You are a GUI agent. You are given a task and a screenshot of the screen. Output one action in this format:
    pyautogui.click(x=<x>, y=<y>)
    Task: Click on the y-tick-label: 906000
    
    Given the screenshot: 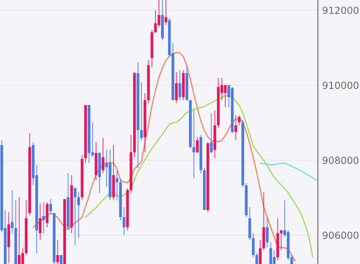 What is the action you would take?
    pyautogui.click(x=340, y=235)
    